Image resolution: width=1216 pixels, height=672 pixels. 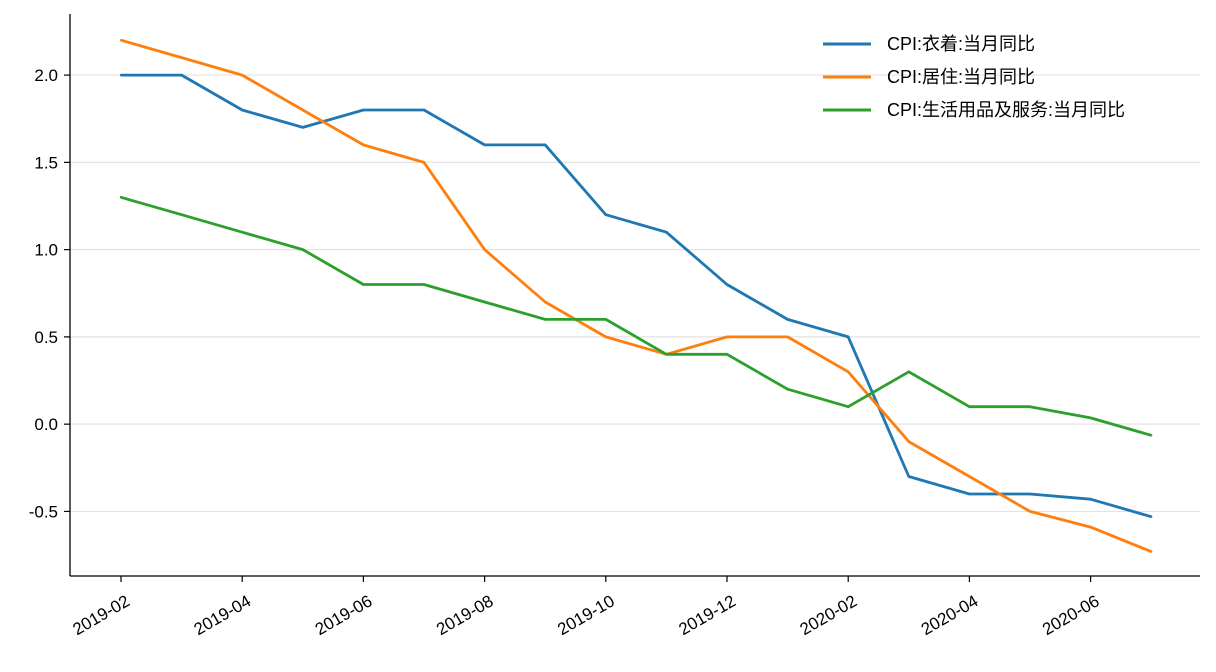 What do you see at coordinates (49, 293) in the screenshot?
I see `y-ticks: -0.5 0.0 0.5 1.0 1.5 2.0` at bounding box center [49, 293].